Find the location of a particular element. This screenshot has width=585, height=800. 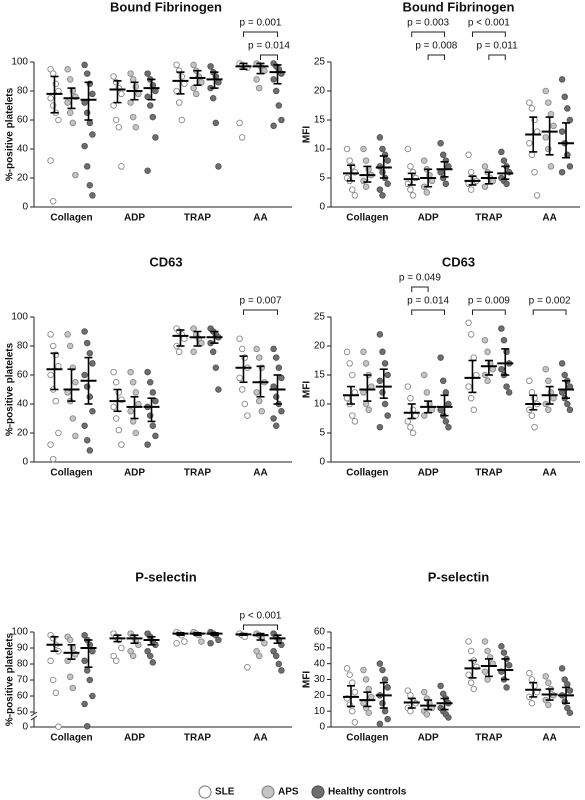

y-tick-label: 30 is located at coordinates (320, 679).